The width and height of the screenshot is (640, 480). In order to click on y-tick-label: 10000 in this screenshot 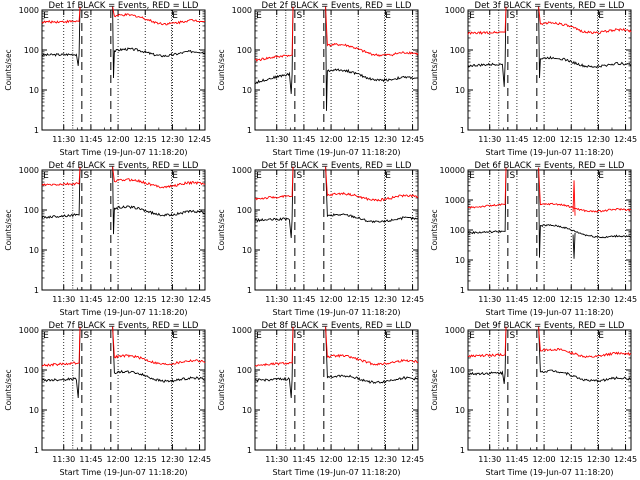, I will do `click(452, 170)`.